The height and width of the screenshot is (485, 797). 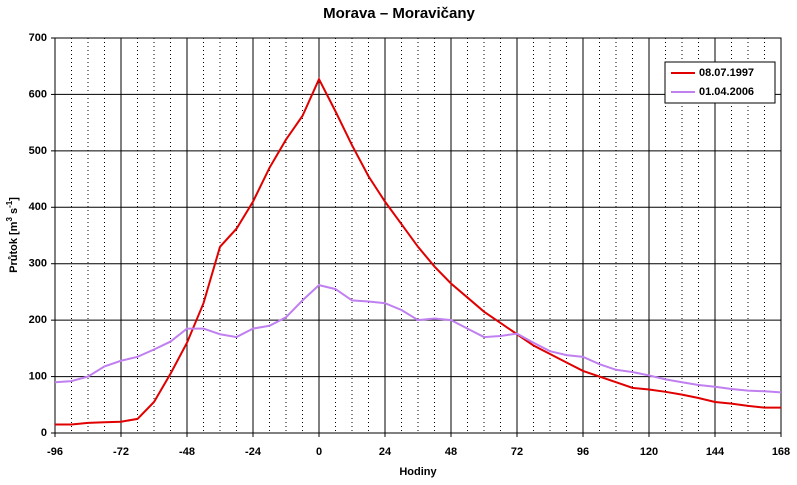 What do you see at coordinates (187, 452) in the screenshot?
I see `x-tick-label: -48` at bounding box center [187, 452].